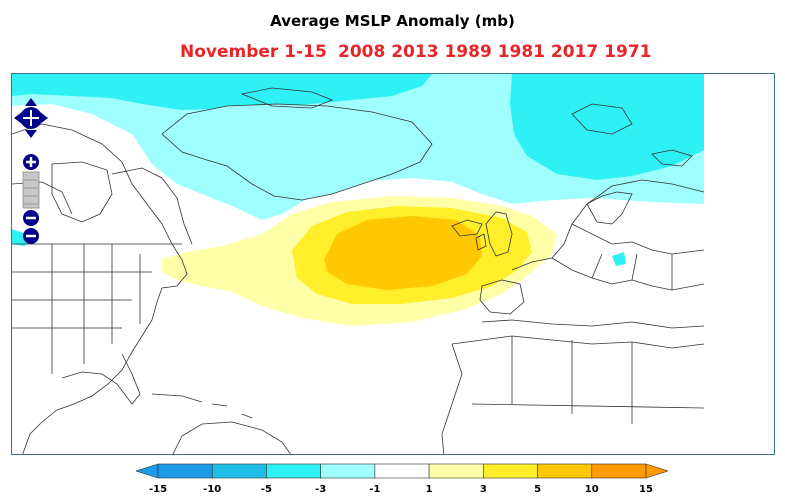 The height and width of the screenshot is (500, 785). What do you see at coordinates (321, 489) in the screenshot?
I see `legend-tick-label: -3` at bounding box center [321, 489].